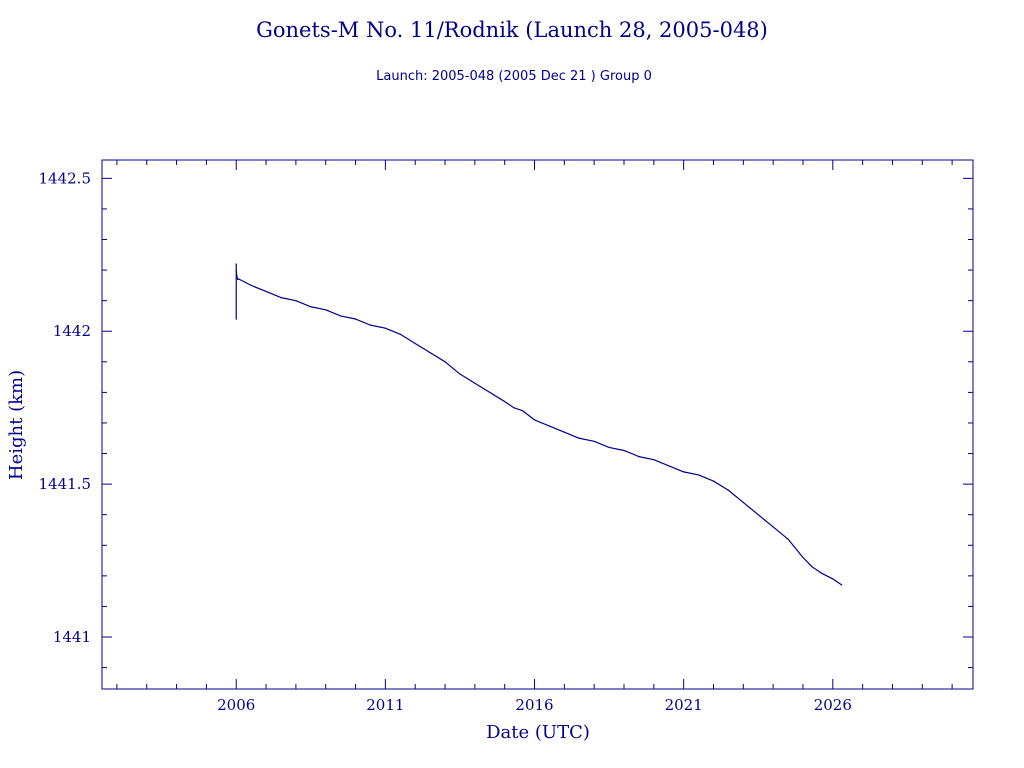 This screenshot has width=1024, height=768. I want to click on chart-subtitle: Launch: 2005-048 (2005 Dec 21 ) Group 0, so click(514, 76).